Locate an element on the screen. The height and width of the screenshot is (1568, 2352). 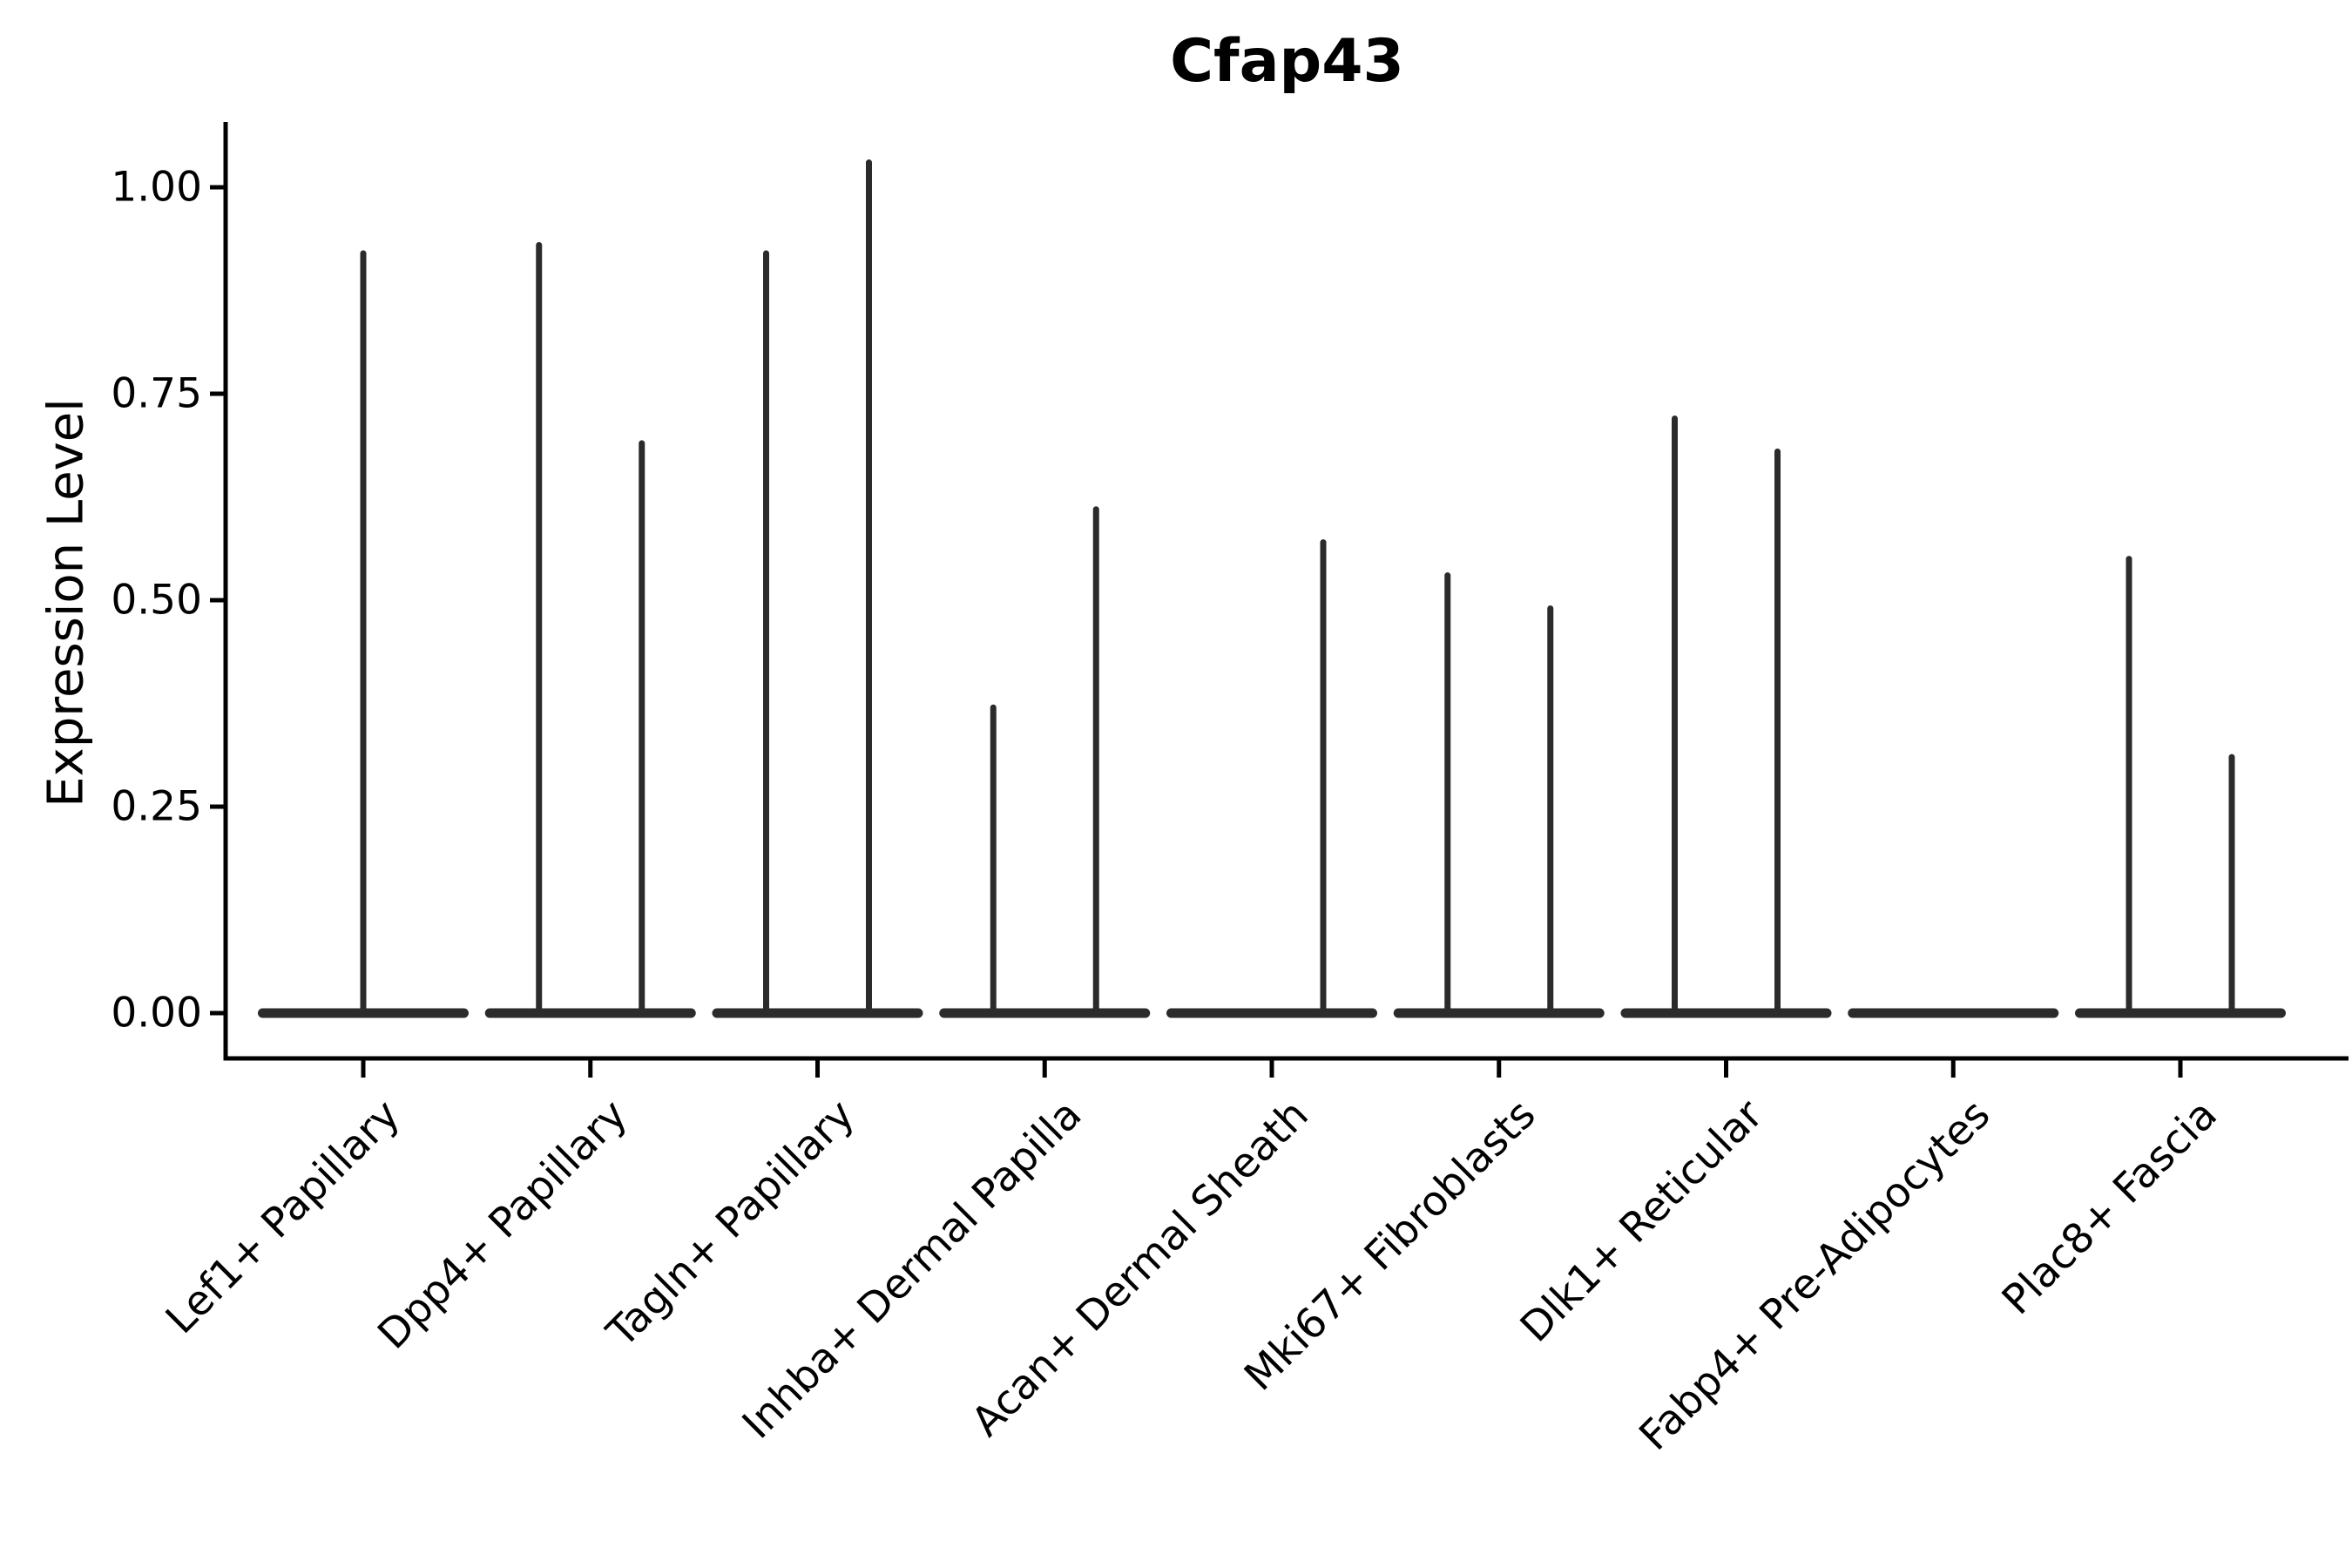
y-tick-label: 0.50 is located at coordinates (156, 600).